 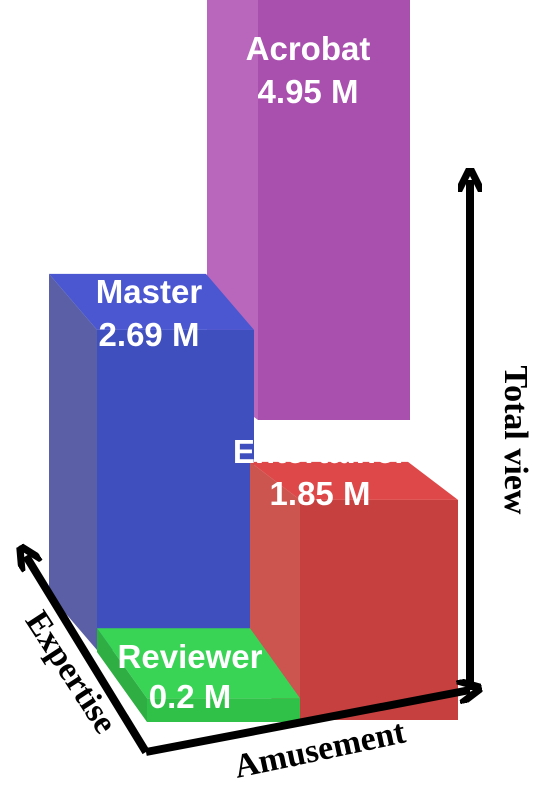 I want to click on bar-top-entertainer, so click(x=354, y=480).